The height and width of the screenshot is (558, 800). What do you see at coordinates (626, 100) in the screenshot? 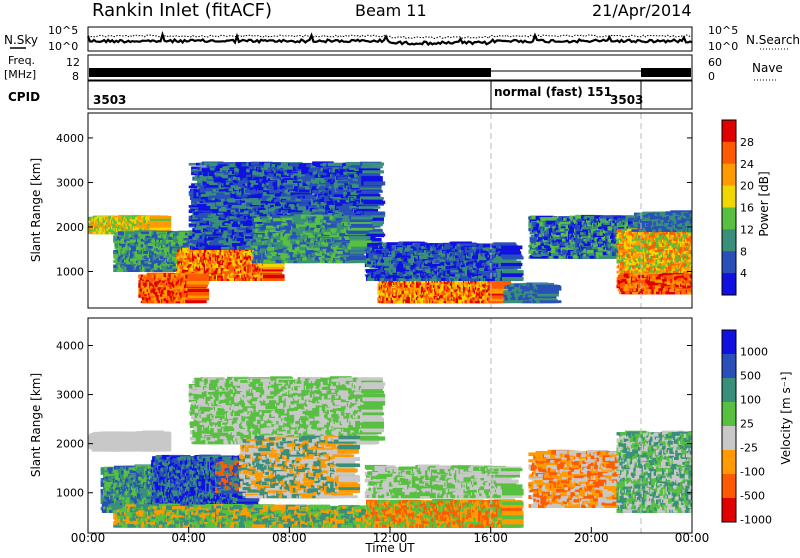
I see `cpid-segment-3: 3503` at bounding box center [626, 100].